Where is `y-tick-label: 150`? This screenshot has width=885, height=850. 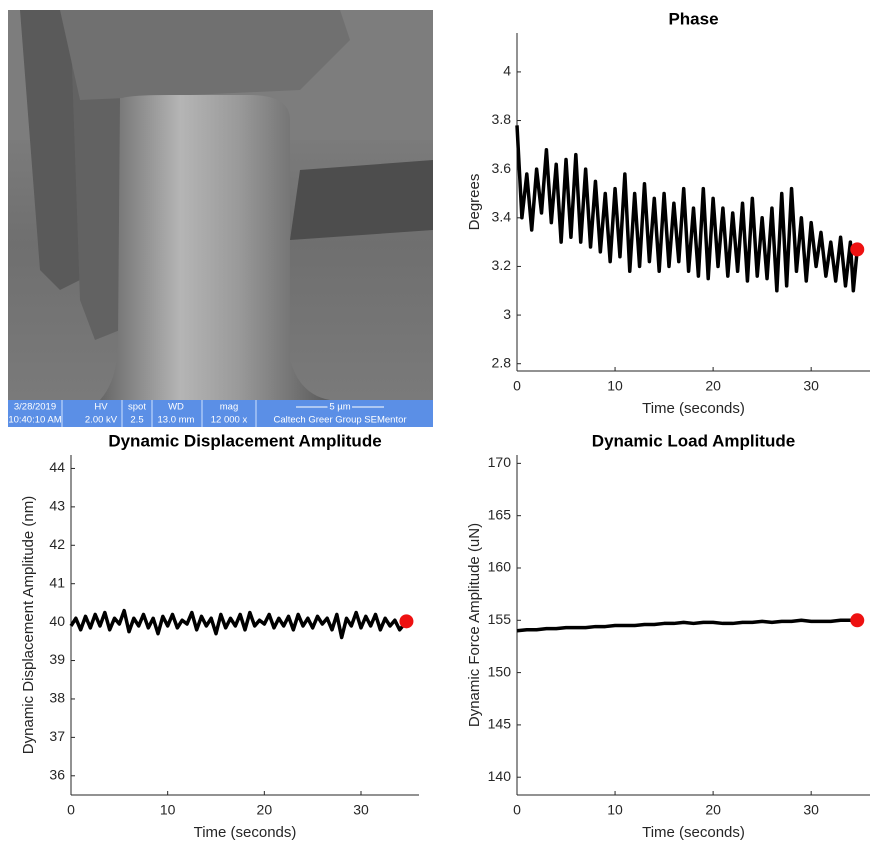 y-tick-label: 150 is located at coordinates (500, 671).